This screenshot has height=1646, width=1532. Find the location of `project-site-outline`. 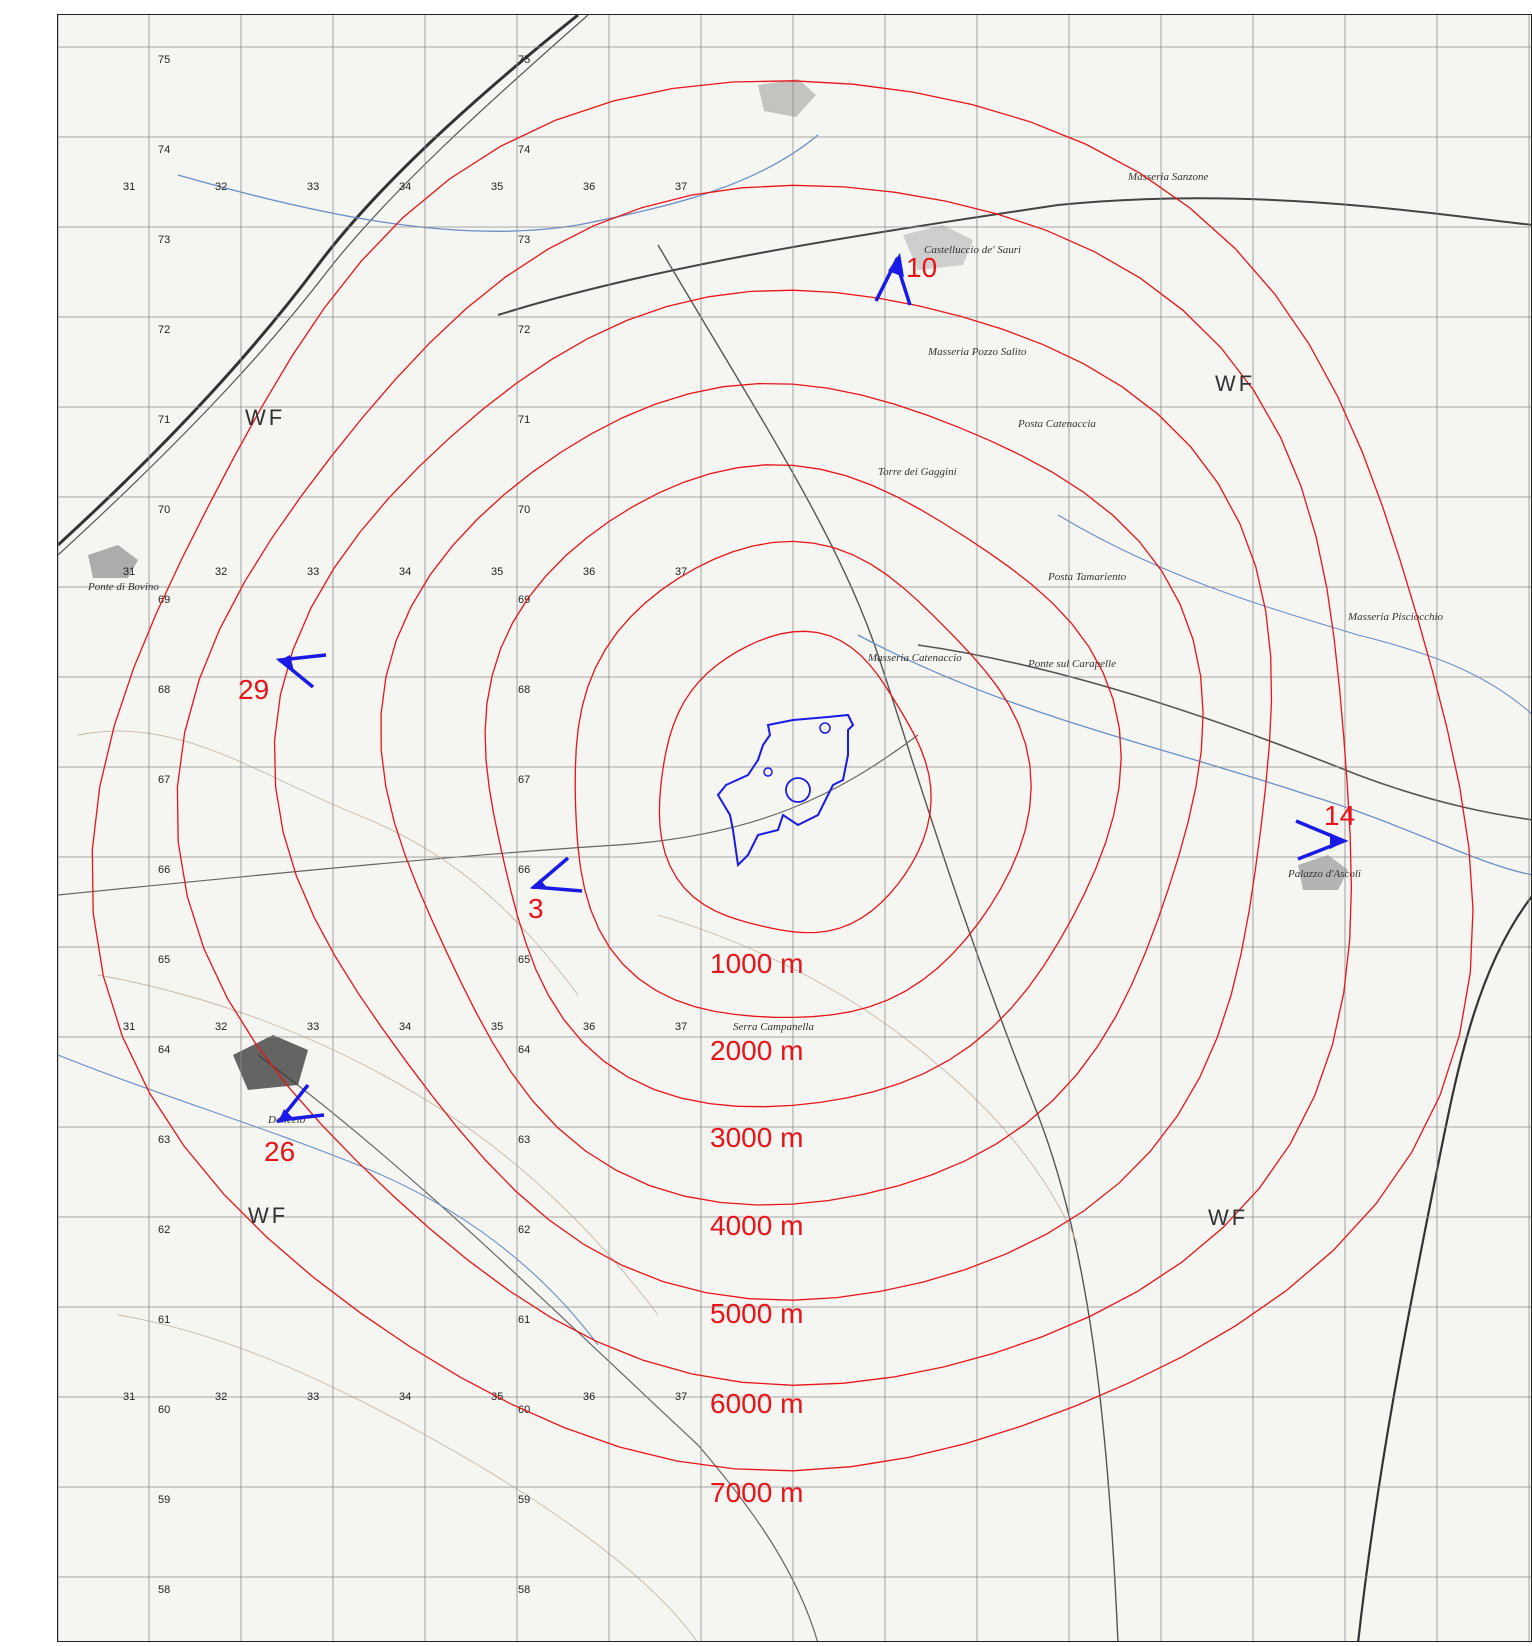

project-site-outline is located at coordinates (785, 790).